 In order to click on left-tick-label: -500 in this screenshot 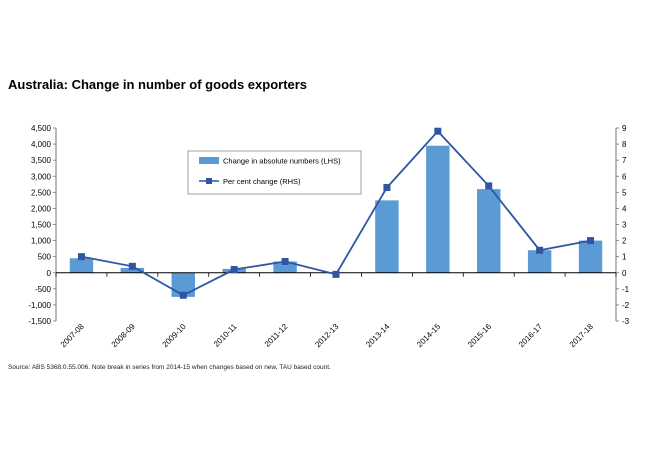, I will do `click(43, 289)`.